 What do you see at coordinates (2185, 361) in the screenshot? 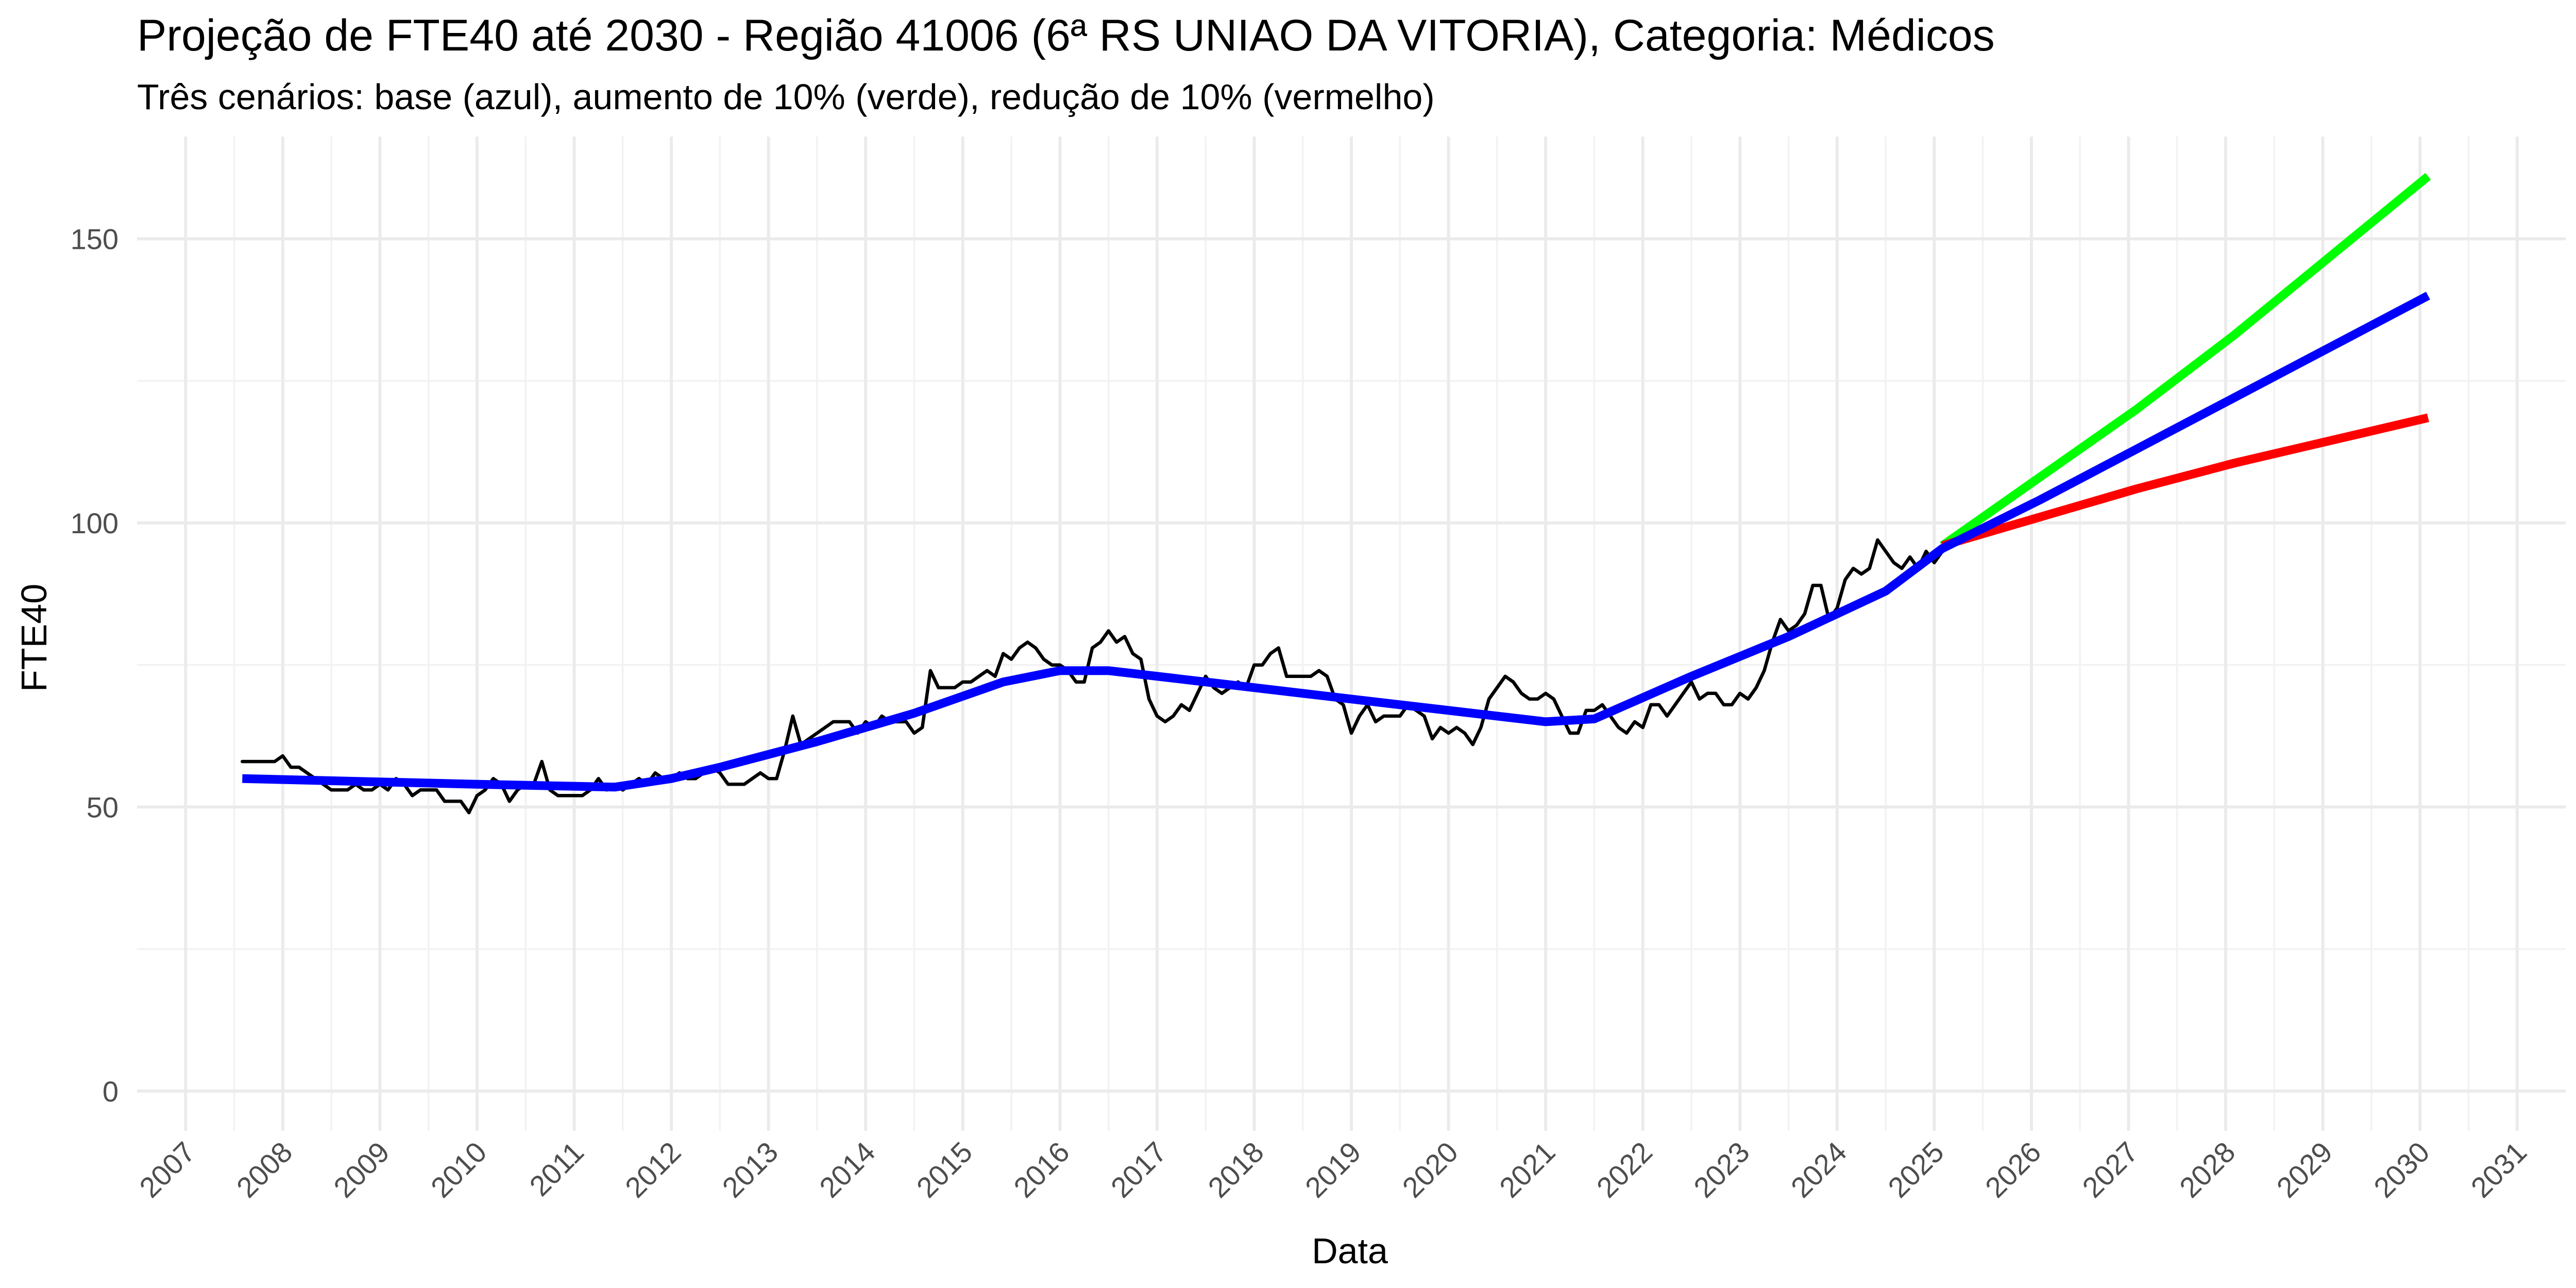
I see `increase-scenario-line` at bounding box center [2185, 361].